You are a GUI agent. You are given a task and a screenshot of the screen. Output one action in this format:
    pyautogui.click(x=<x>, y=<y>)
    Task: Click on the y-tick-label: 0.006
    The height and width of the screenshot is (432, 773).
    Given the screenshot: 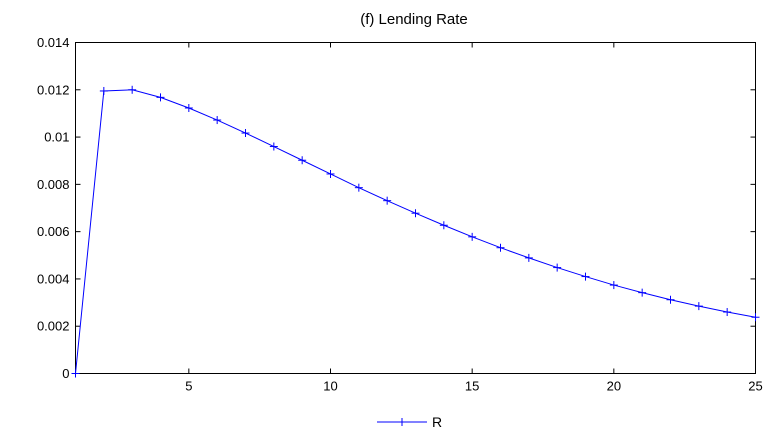 What is the action you would take?
    pyautogui.click(x=53, y=231)
    